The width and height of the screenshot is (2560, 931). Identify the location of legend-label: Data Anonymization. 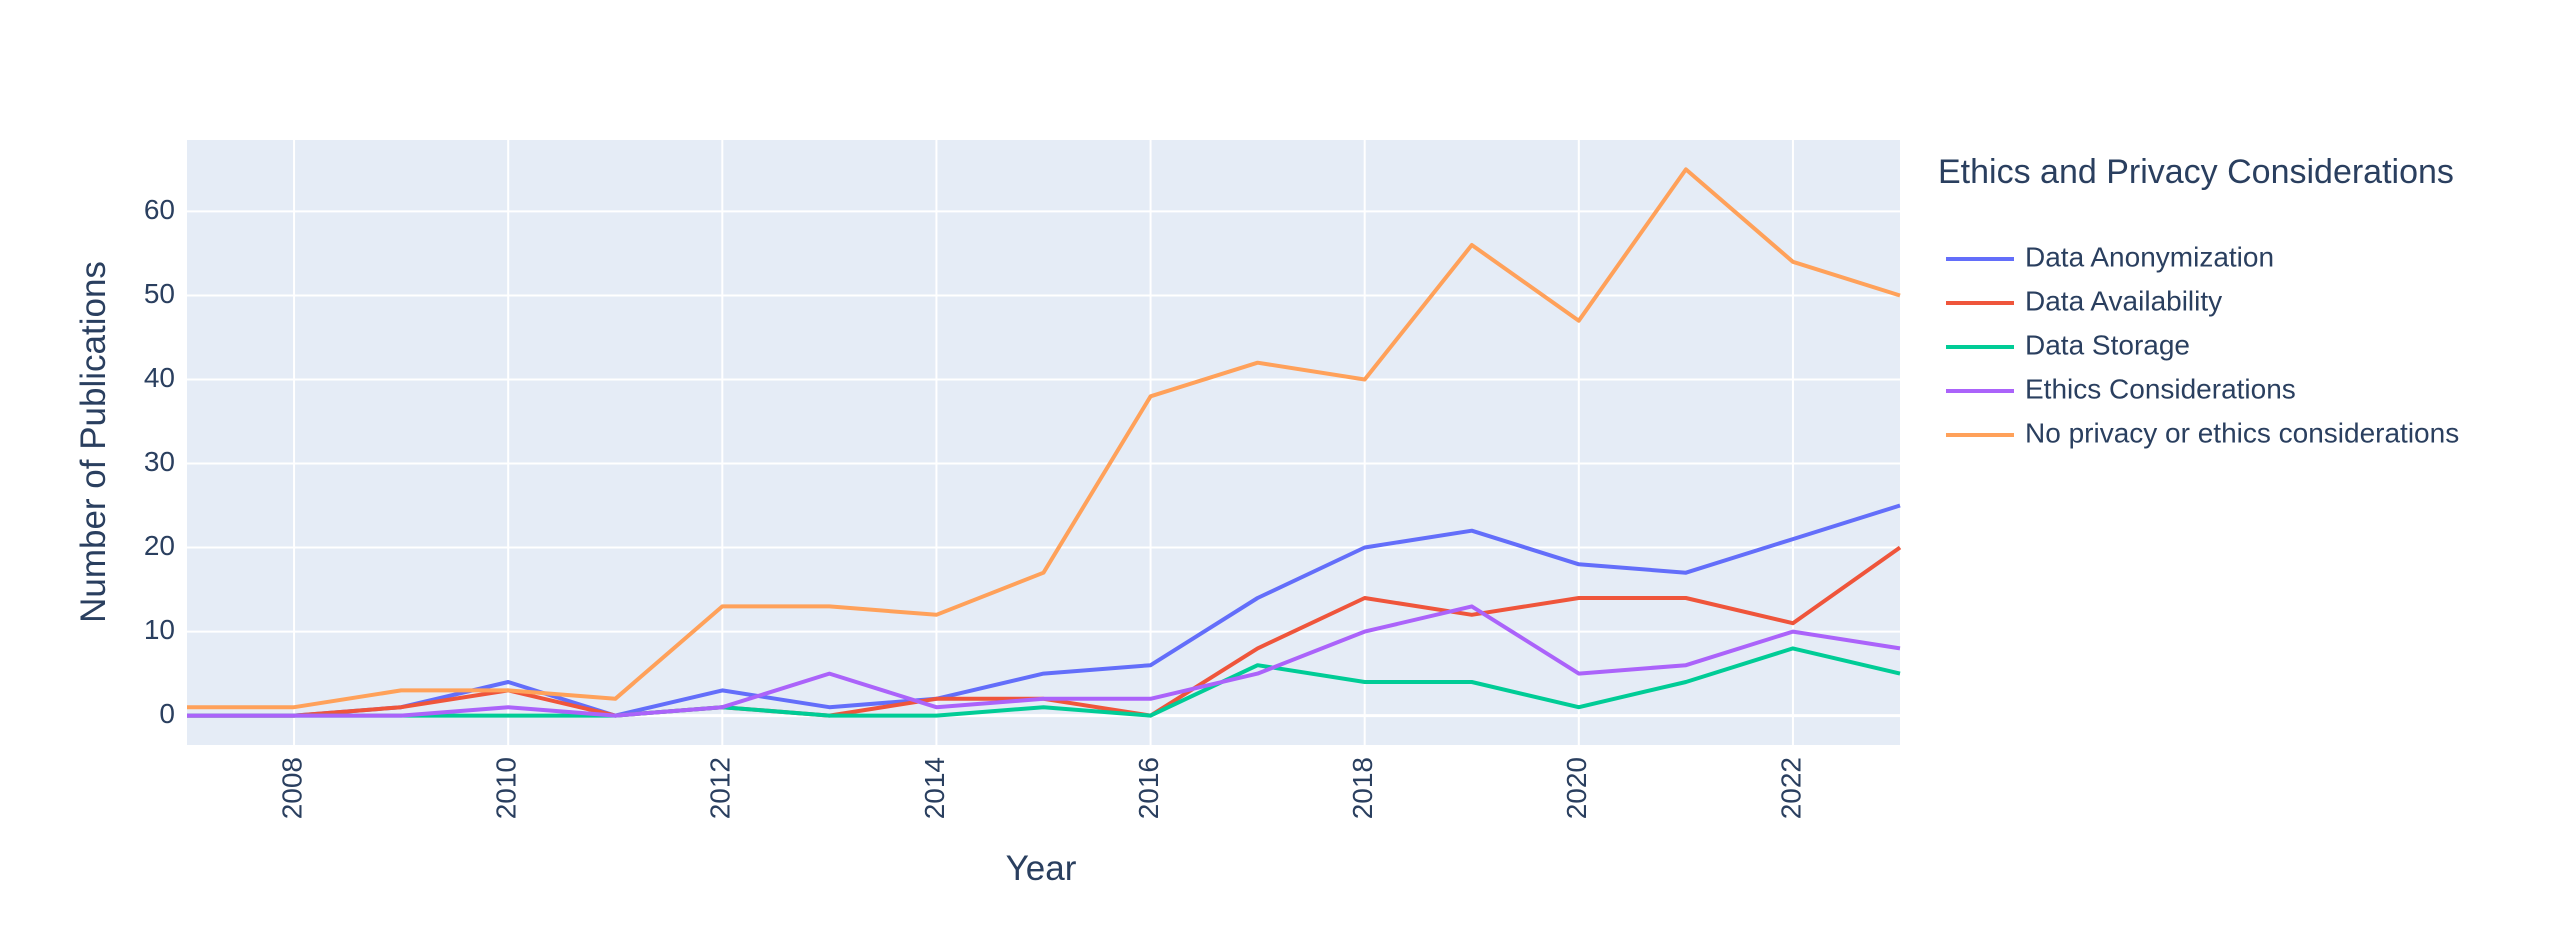
(2149, 256).